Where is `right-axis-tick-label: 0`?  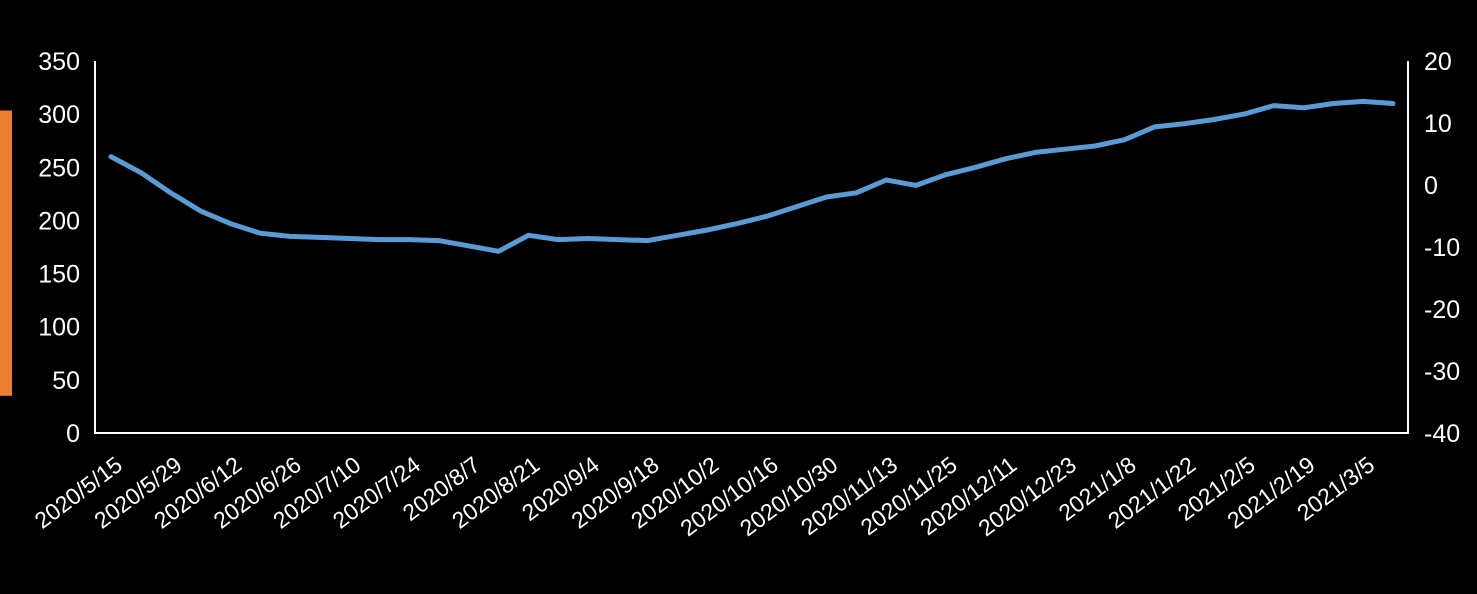
right-axis-tick-label: 0 is located at coordinates (1431, 186).